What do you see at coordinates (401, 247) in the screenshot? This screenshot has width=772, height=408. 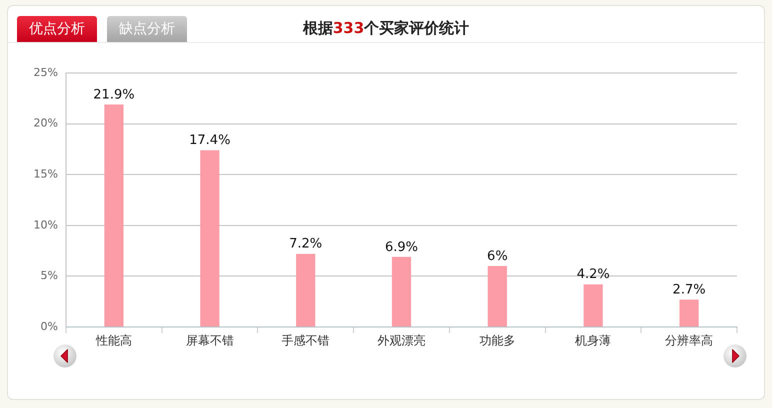 I see `data-label: 6.9%` at bounding box center [401, 247].